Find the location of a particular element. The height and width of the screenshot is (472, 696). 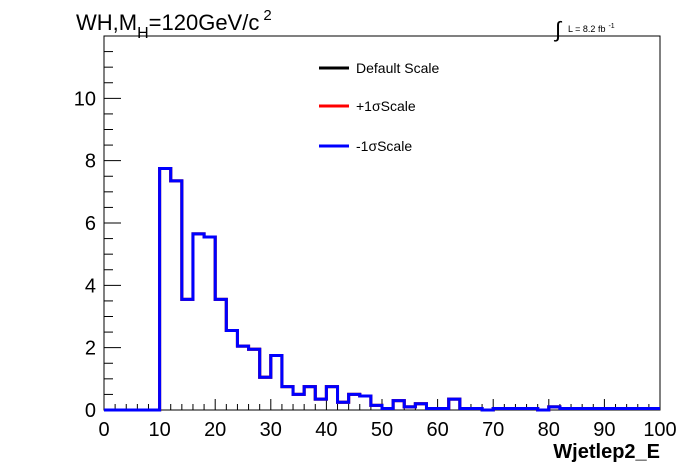

x-tick-label: 90 is located at coordinates (604, 430).